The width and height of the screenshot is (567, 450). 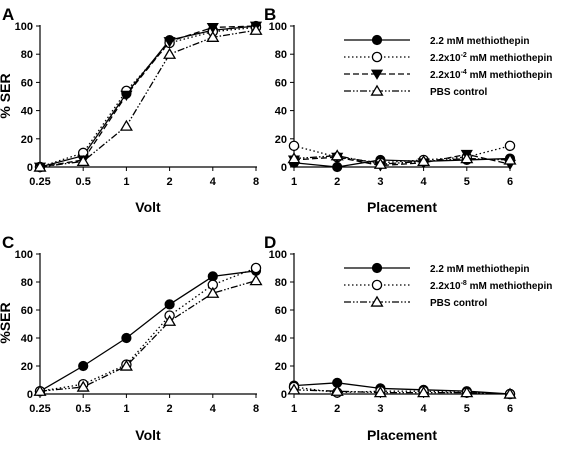 I want to click on x-tick-label-c: 0.5, so click(x=83, y=409).